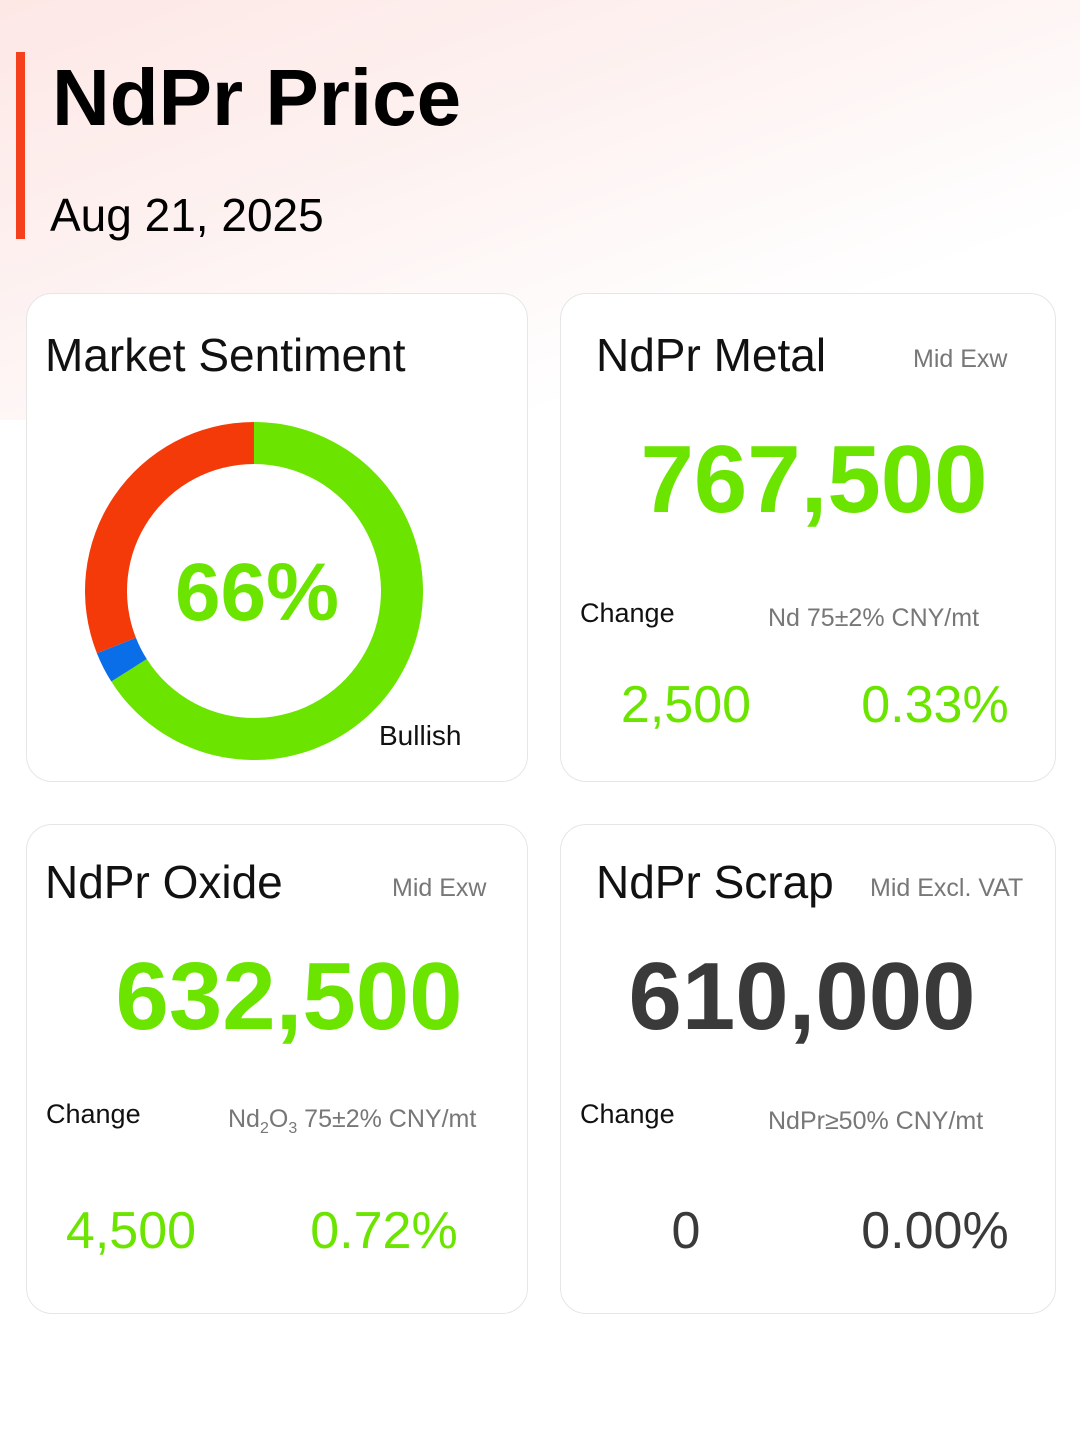 The image size is (1080, 1430). What do you see at coordinates (627, 1114) in the screenshot?
I see `ndpr-scrap-change-label: Change` at bounding box center [627, 1114].